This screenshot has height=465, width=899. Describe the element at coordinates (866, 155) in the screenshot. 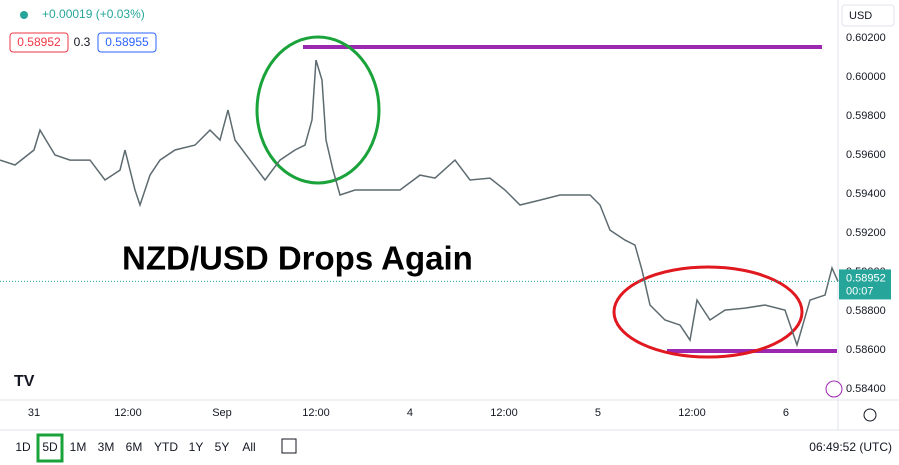

I see `y-tick-label: 0.59600` at that location.